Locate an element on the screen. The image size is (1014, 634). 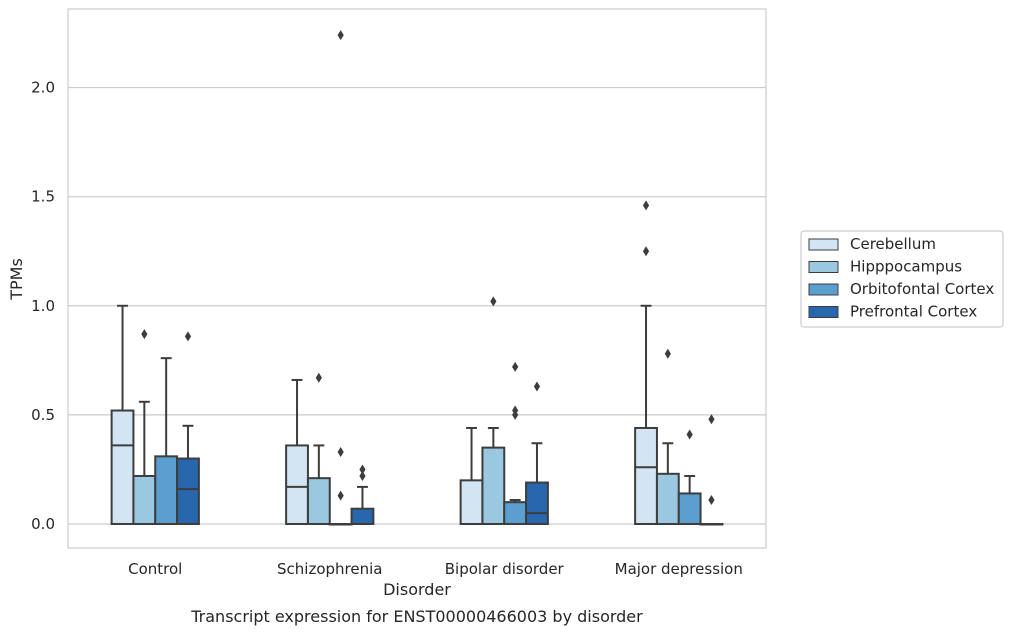
legend-label: Cerebellum is located at coordinates (893, 244).